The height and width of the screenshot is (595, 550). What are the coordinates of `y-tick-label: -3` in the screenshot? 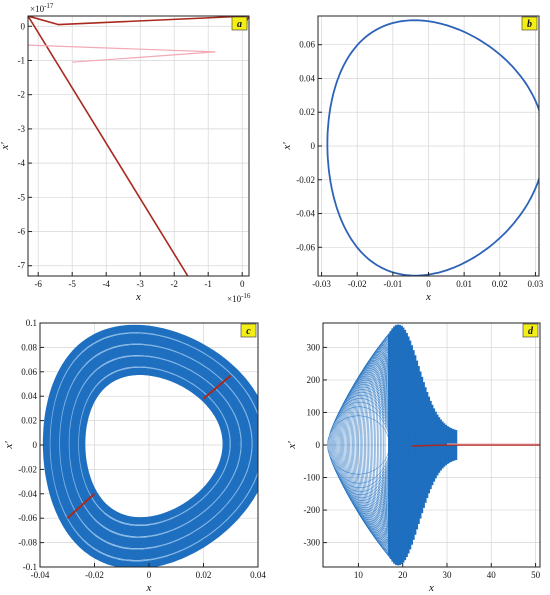 It's located at (22, 129).